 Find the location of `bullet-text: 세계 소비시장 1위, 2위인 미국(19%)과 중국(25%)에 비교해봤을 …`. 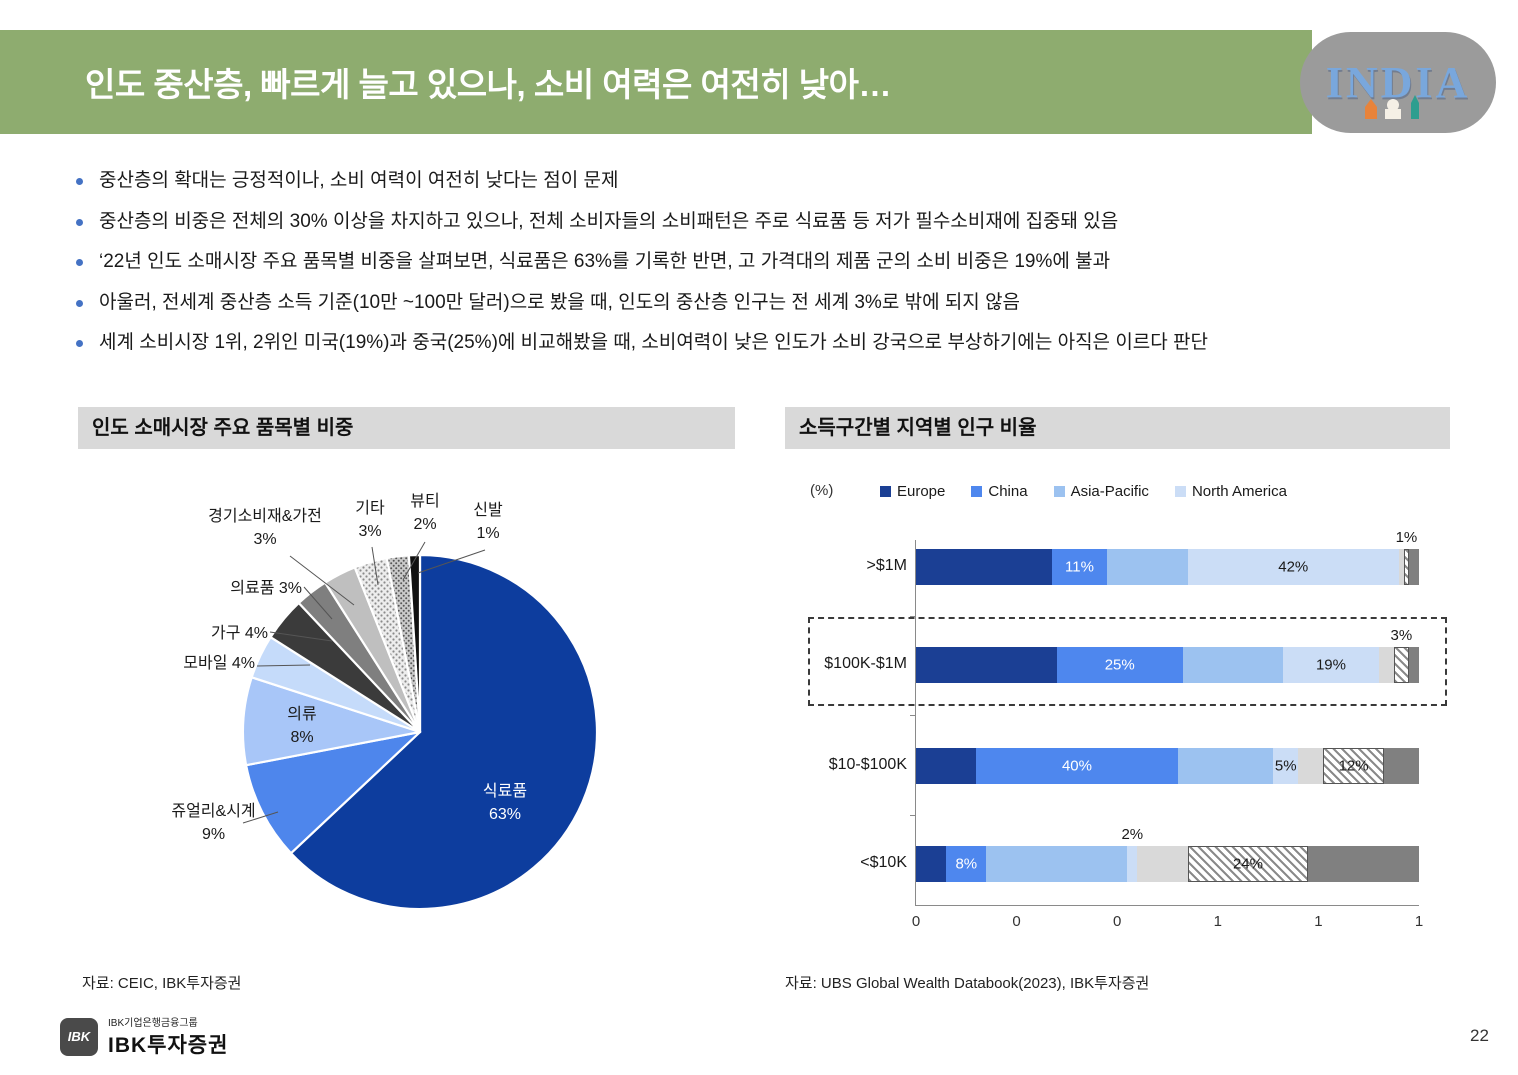

bullet-text: 세계 소비시장 1위, 2위인 미국(19%)과 중국(25%)에 비교해봤을 … is located at coordinates (653, 343).